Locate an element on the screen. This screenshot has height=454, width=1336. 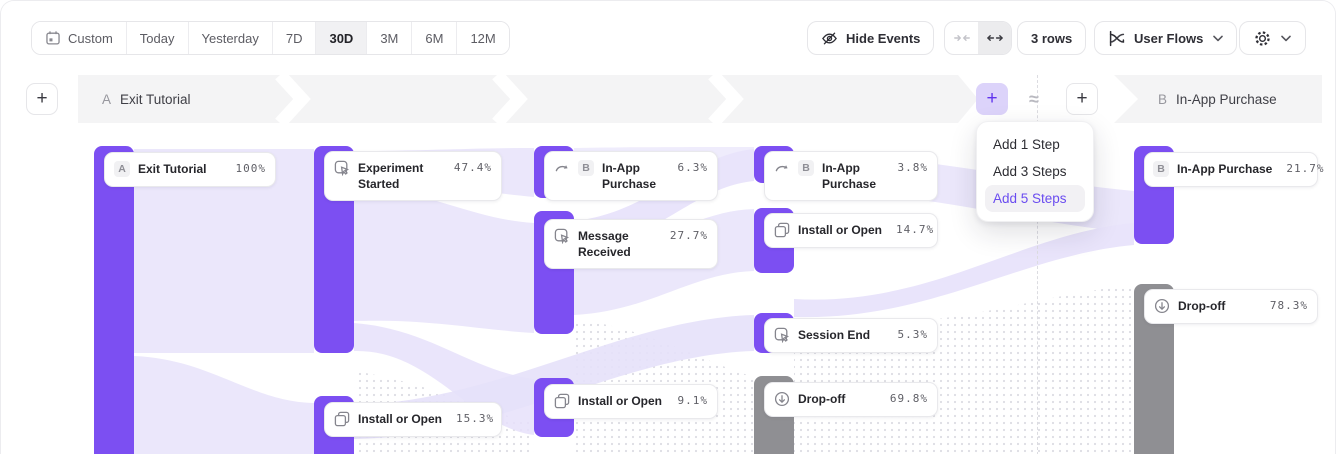
date-range-control: Custom Today Yesterday 7D 30D 3M 6M 12M is located at coordinates (270, 38).